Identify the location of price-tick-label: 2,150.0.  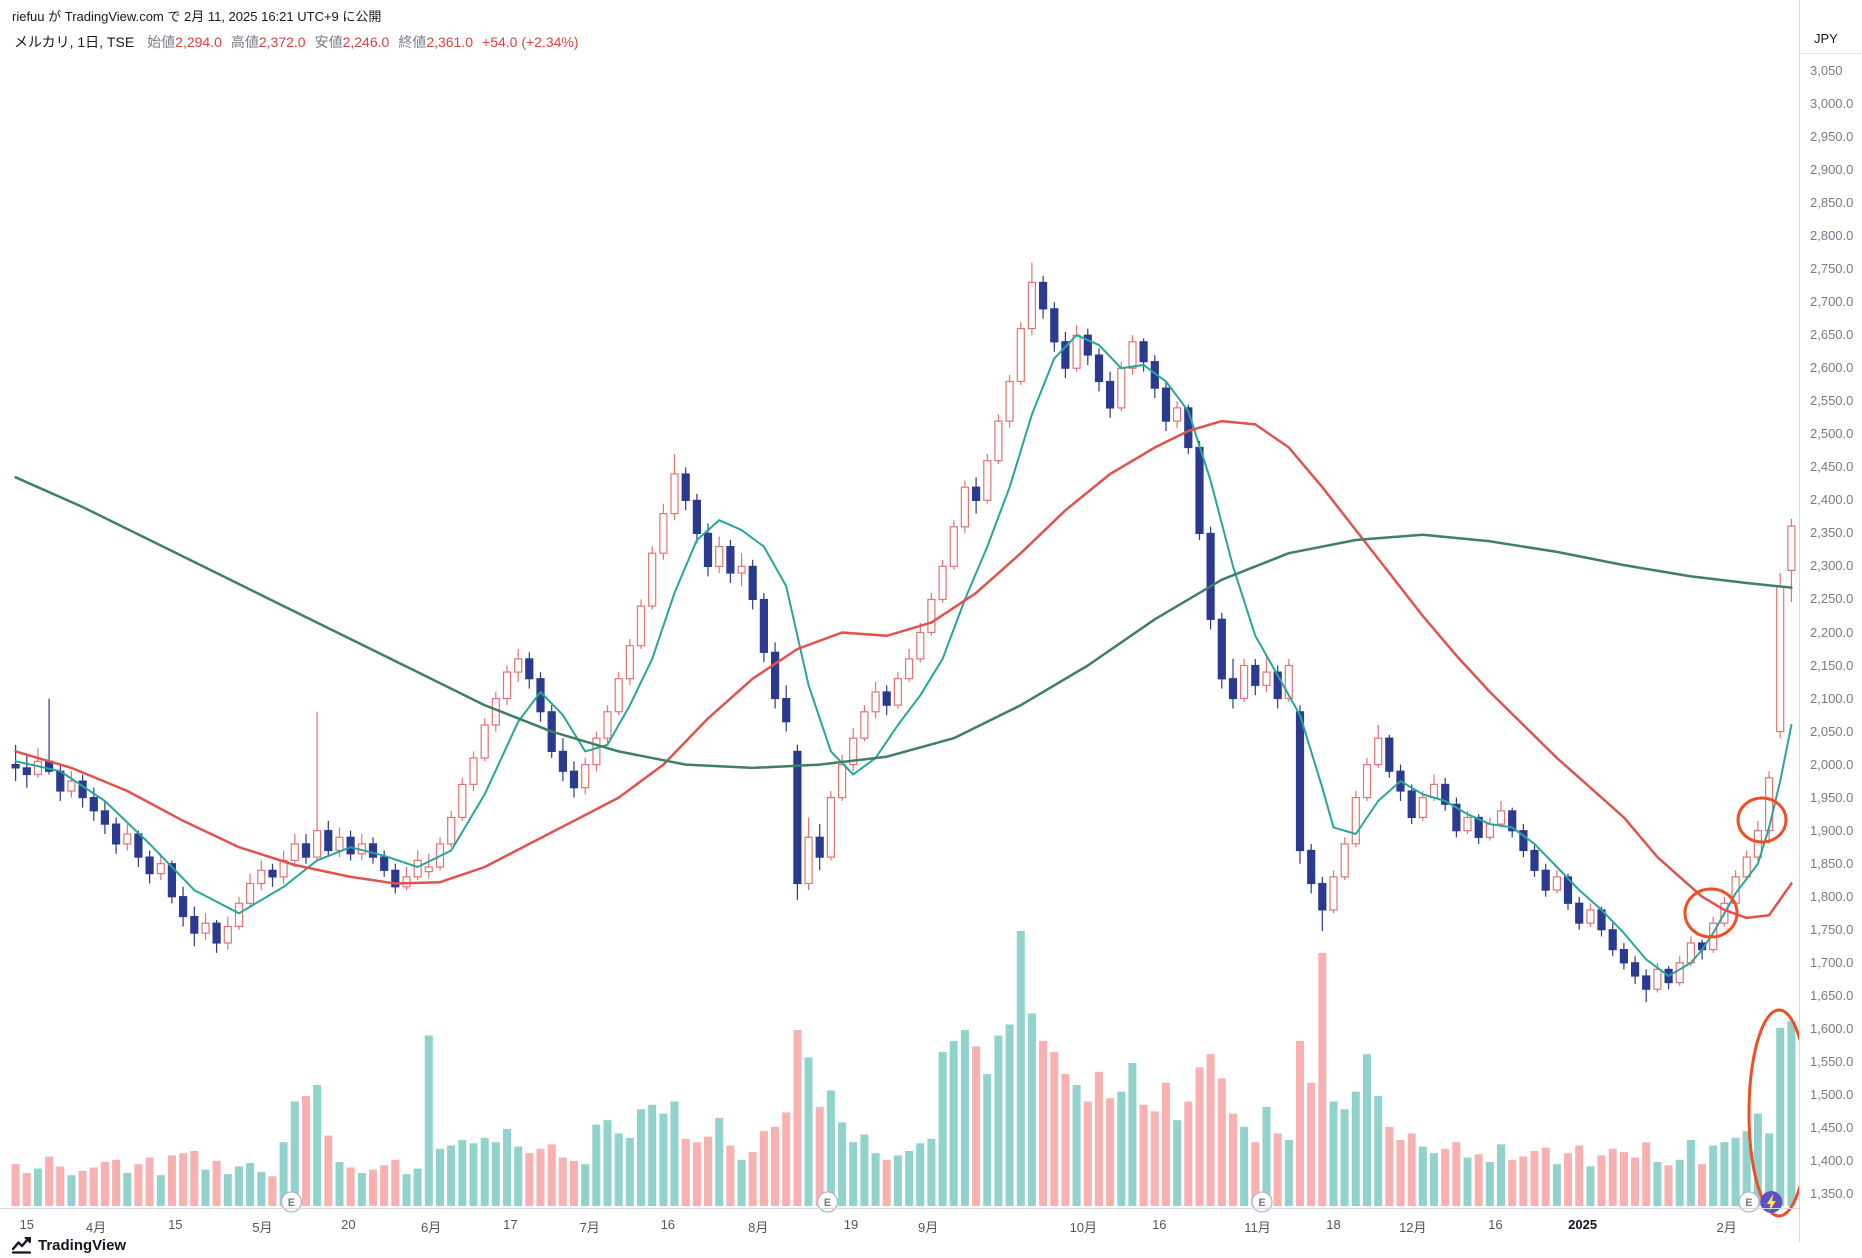
(1832, 665).